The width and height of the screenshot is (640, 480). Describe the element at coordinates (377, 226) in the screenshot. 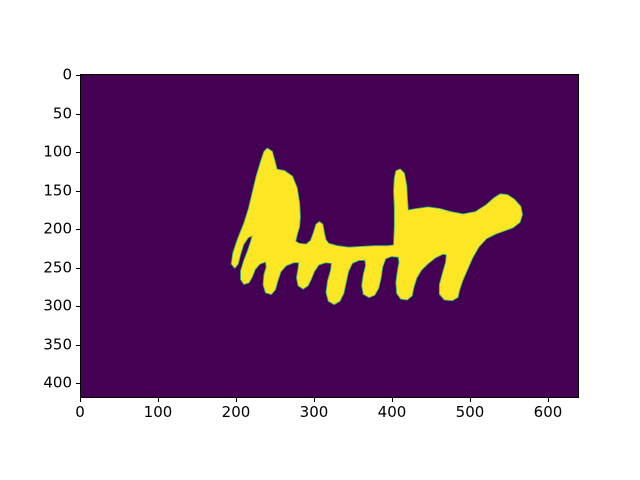

I see `mask-foreground-silhouette` at that location.